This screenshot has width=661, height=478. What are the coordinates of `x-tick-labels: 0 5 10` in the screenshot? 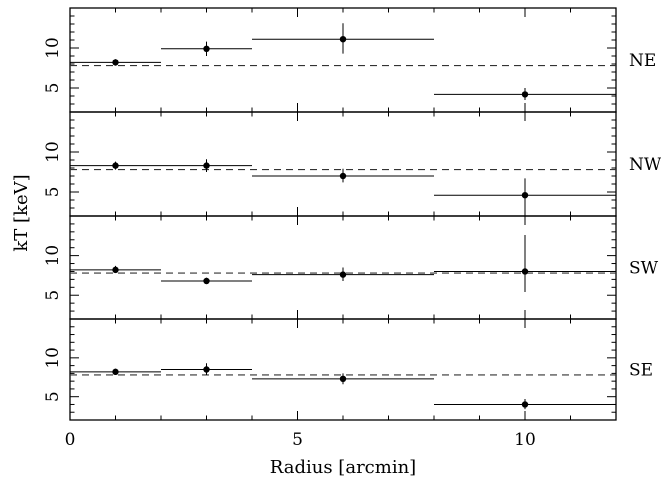 It's located at (300, 440).